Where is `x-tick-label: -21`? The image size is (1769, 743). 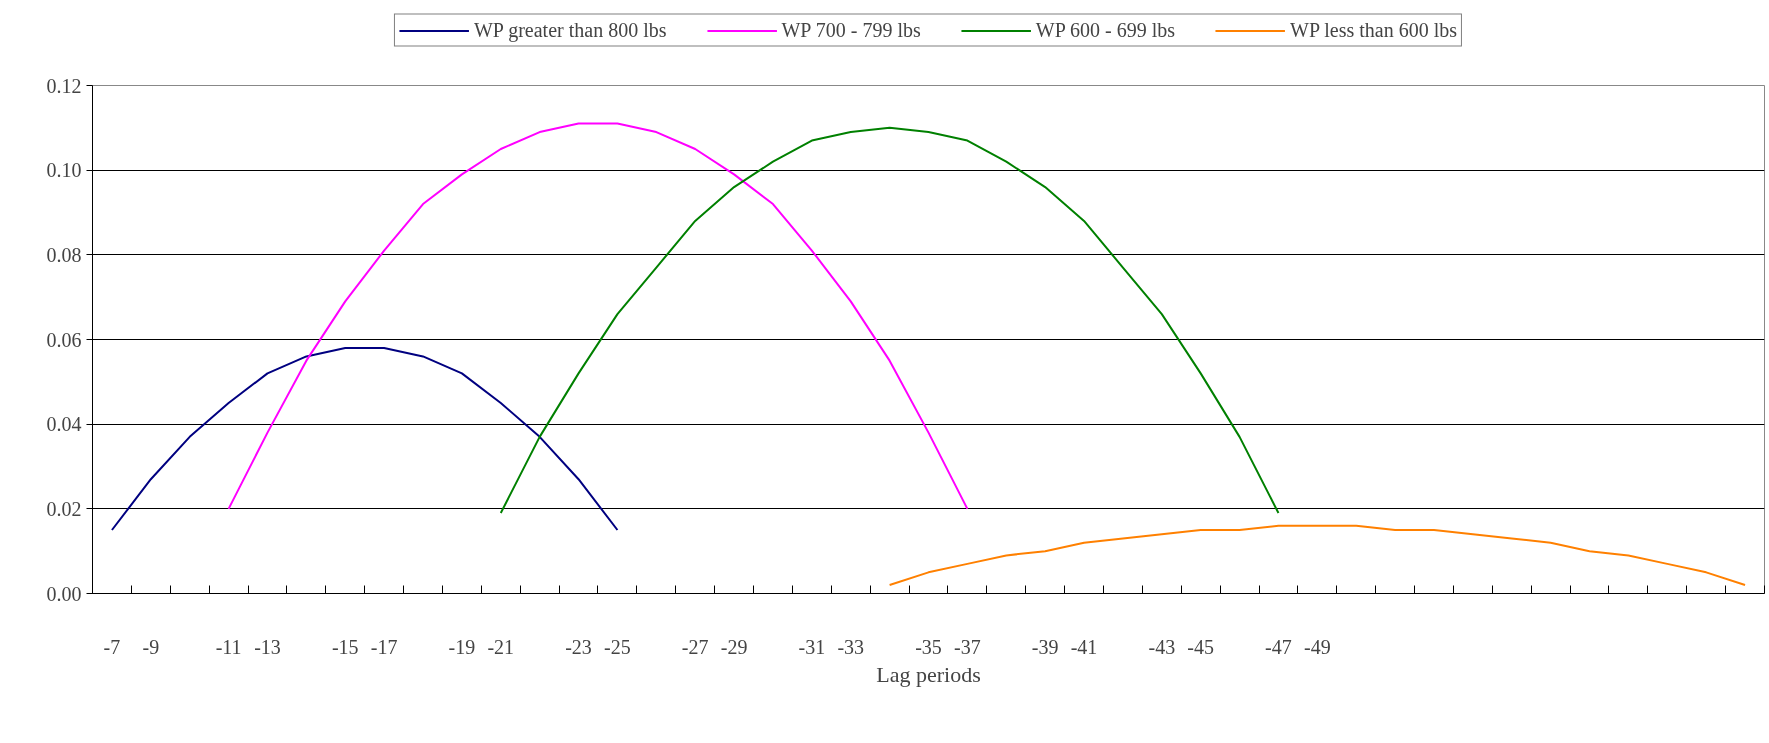
x-tick-label: -21 is located at coordinates (501, 646).